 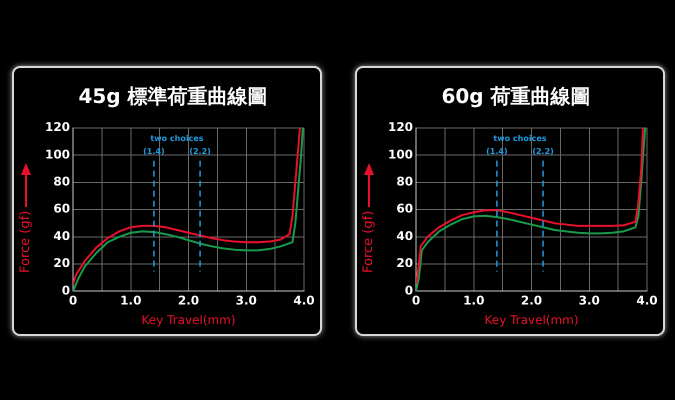 What do you see at coordinates (516, 96) in the screenshot?
I see `chart-title: 60g 荷重曲線圖` at bounding box center [516, 96].